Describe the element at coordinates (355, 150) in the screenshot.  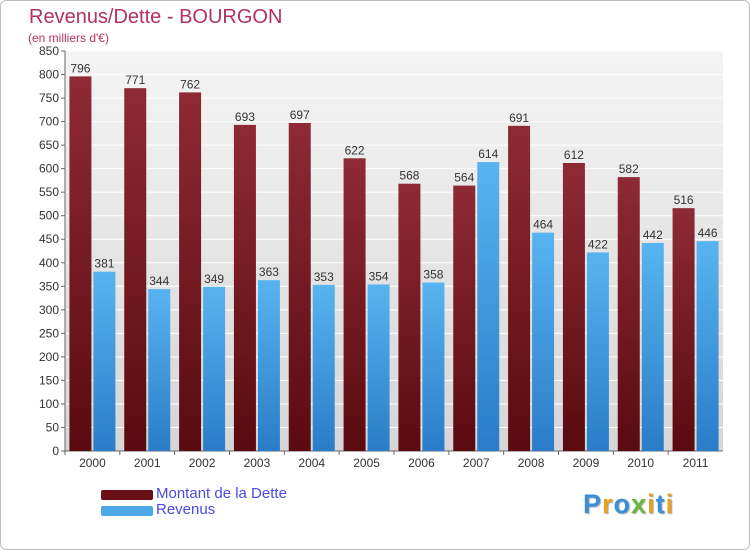
I see `data-label: 622` at that location.